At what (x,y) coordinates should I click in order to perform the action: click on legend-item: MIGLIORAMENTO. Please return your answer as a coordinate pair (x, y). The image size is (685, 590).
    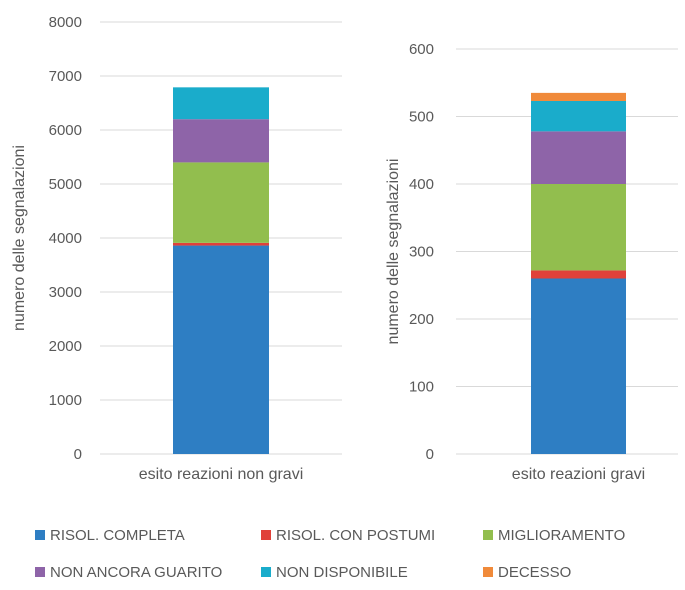
    Looking at the image, I should click on (554, 535).